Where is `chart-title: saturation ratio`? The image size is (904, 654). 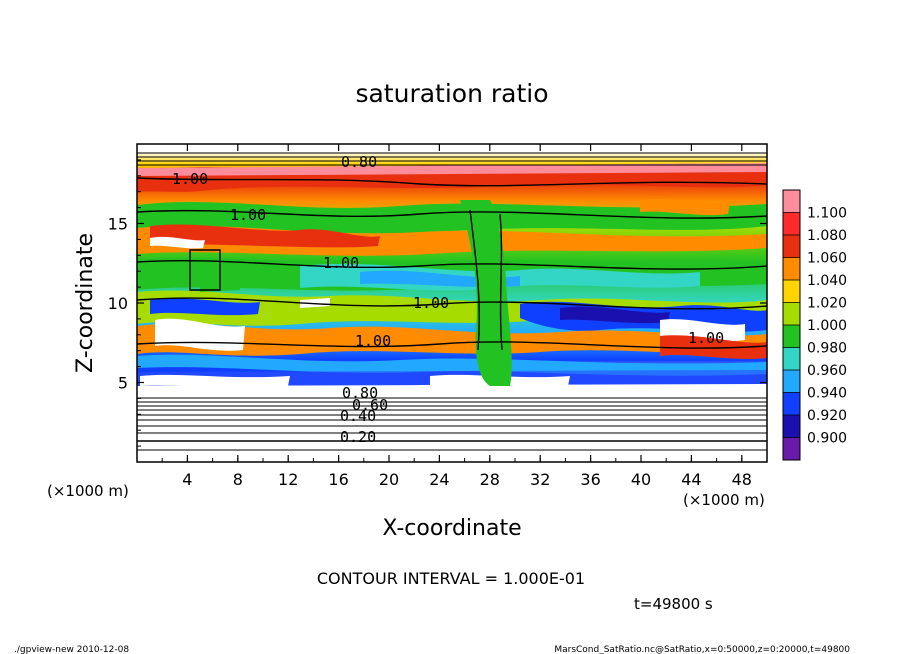 chart-title: saturation ratio is located at coordinates (451, 93).